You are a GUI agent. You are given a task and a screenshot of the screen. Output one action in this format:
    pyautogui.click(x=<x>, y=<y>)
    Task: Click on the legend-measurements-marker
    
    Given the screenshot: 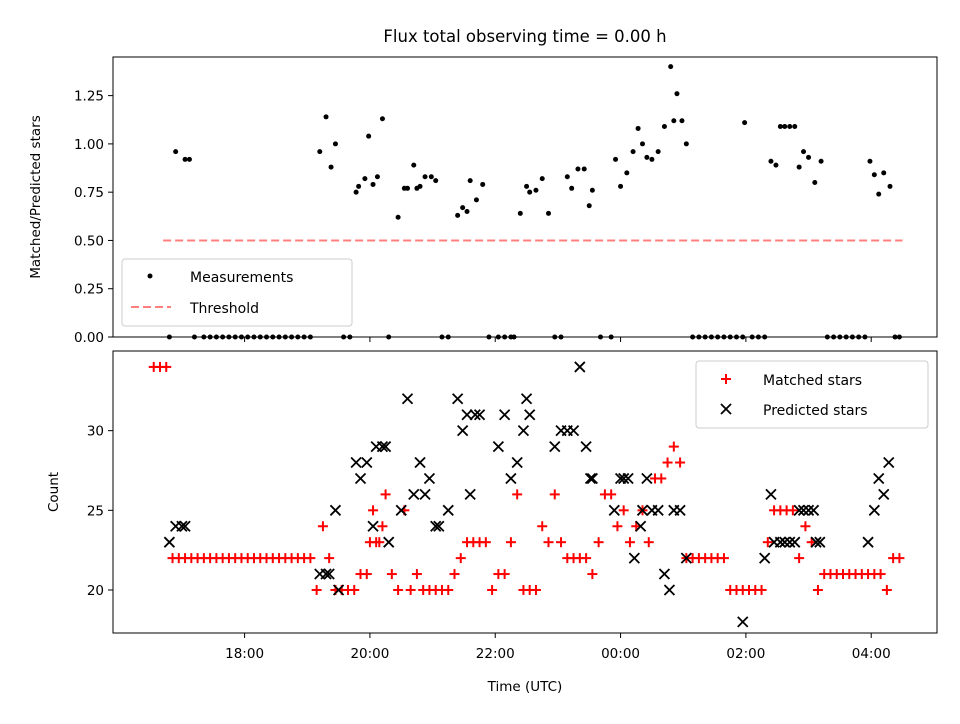 What is the action you would take?
    pyautogui.click(x=150, y=276)
    